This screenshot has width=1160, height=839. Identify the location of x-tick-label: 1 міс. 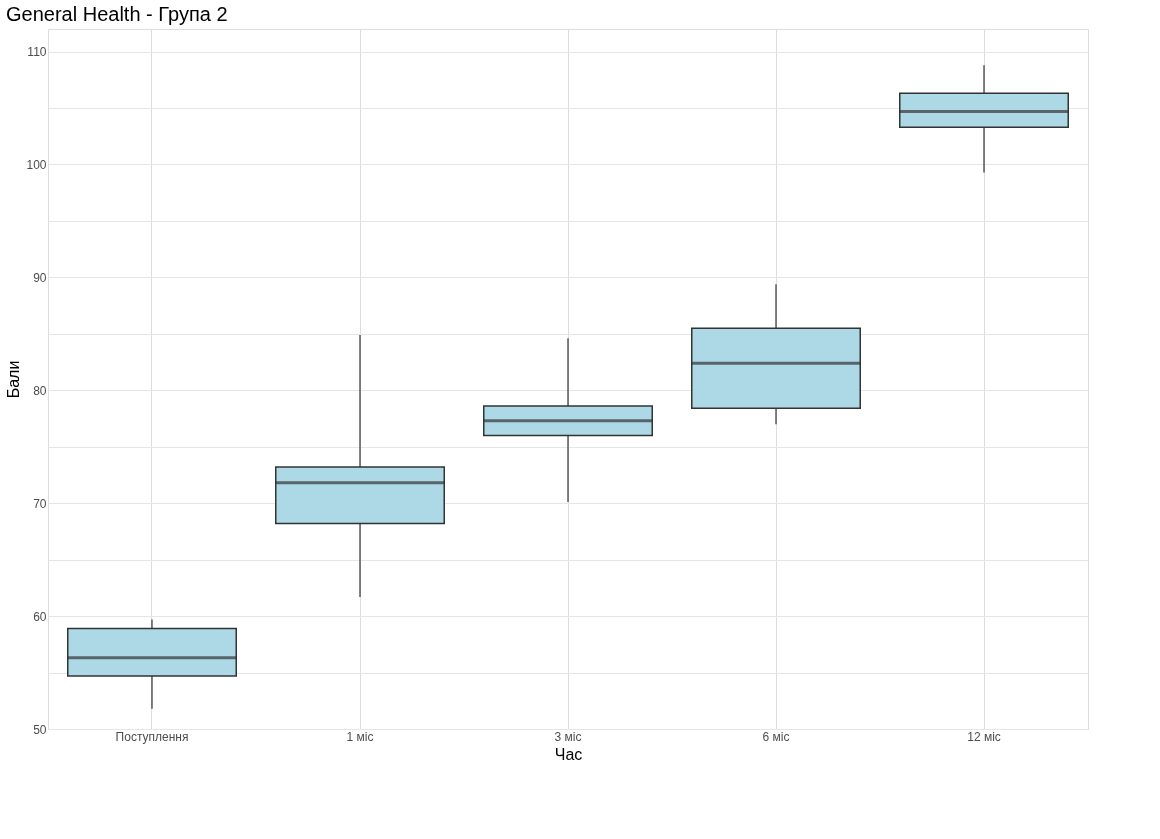
(360, 736).